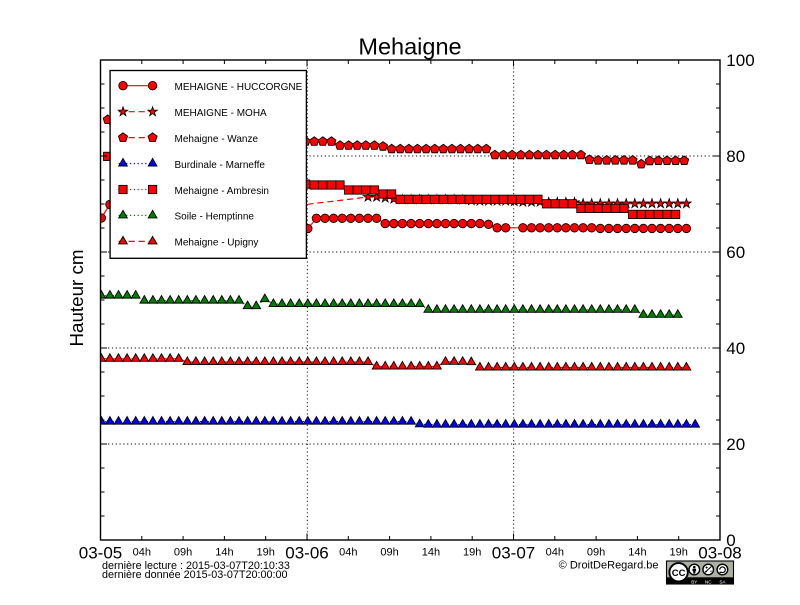  I want to click on svg-text: 80, so click(735, 156).